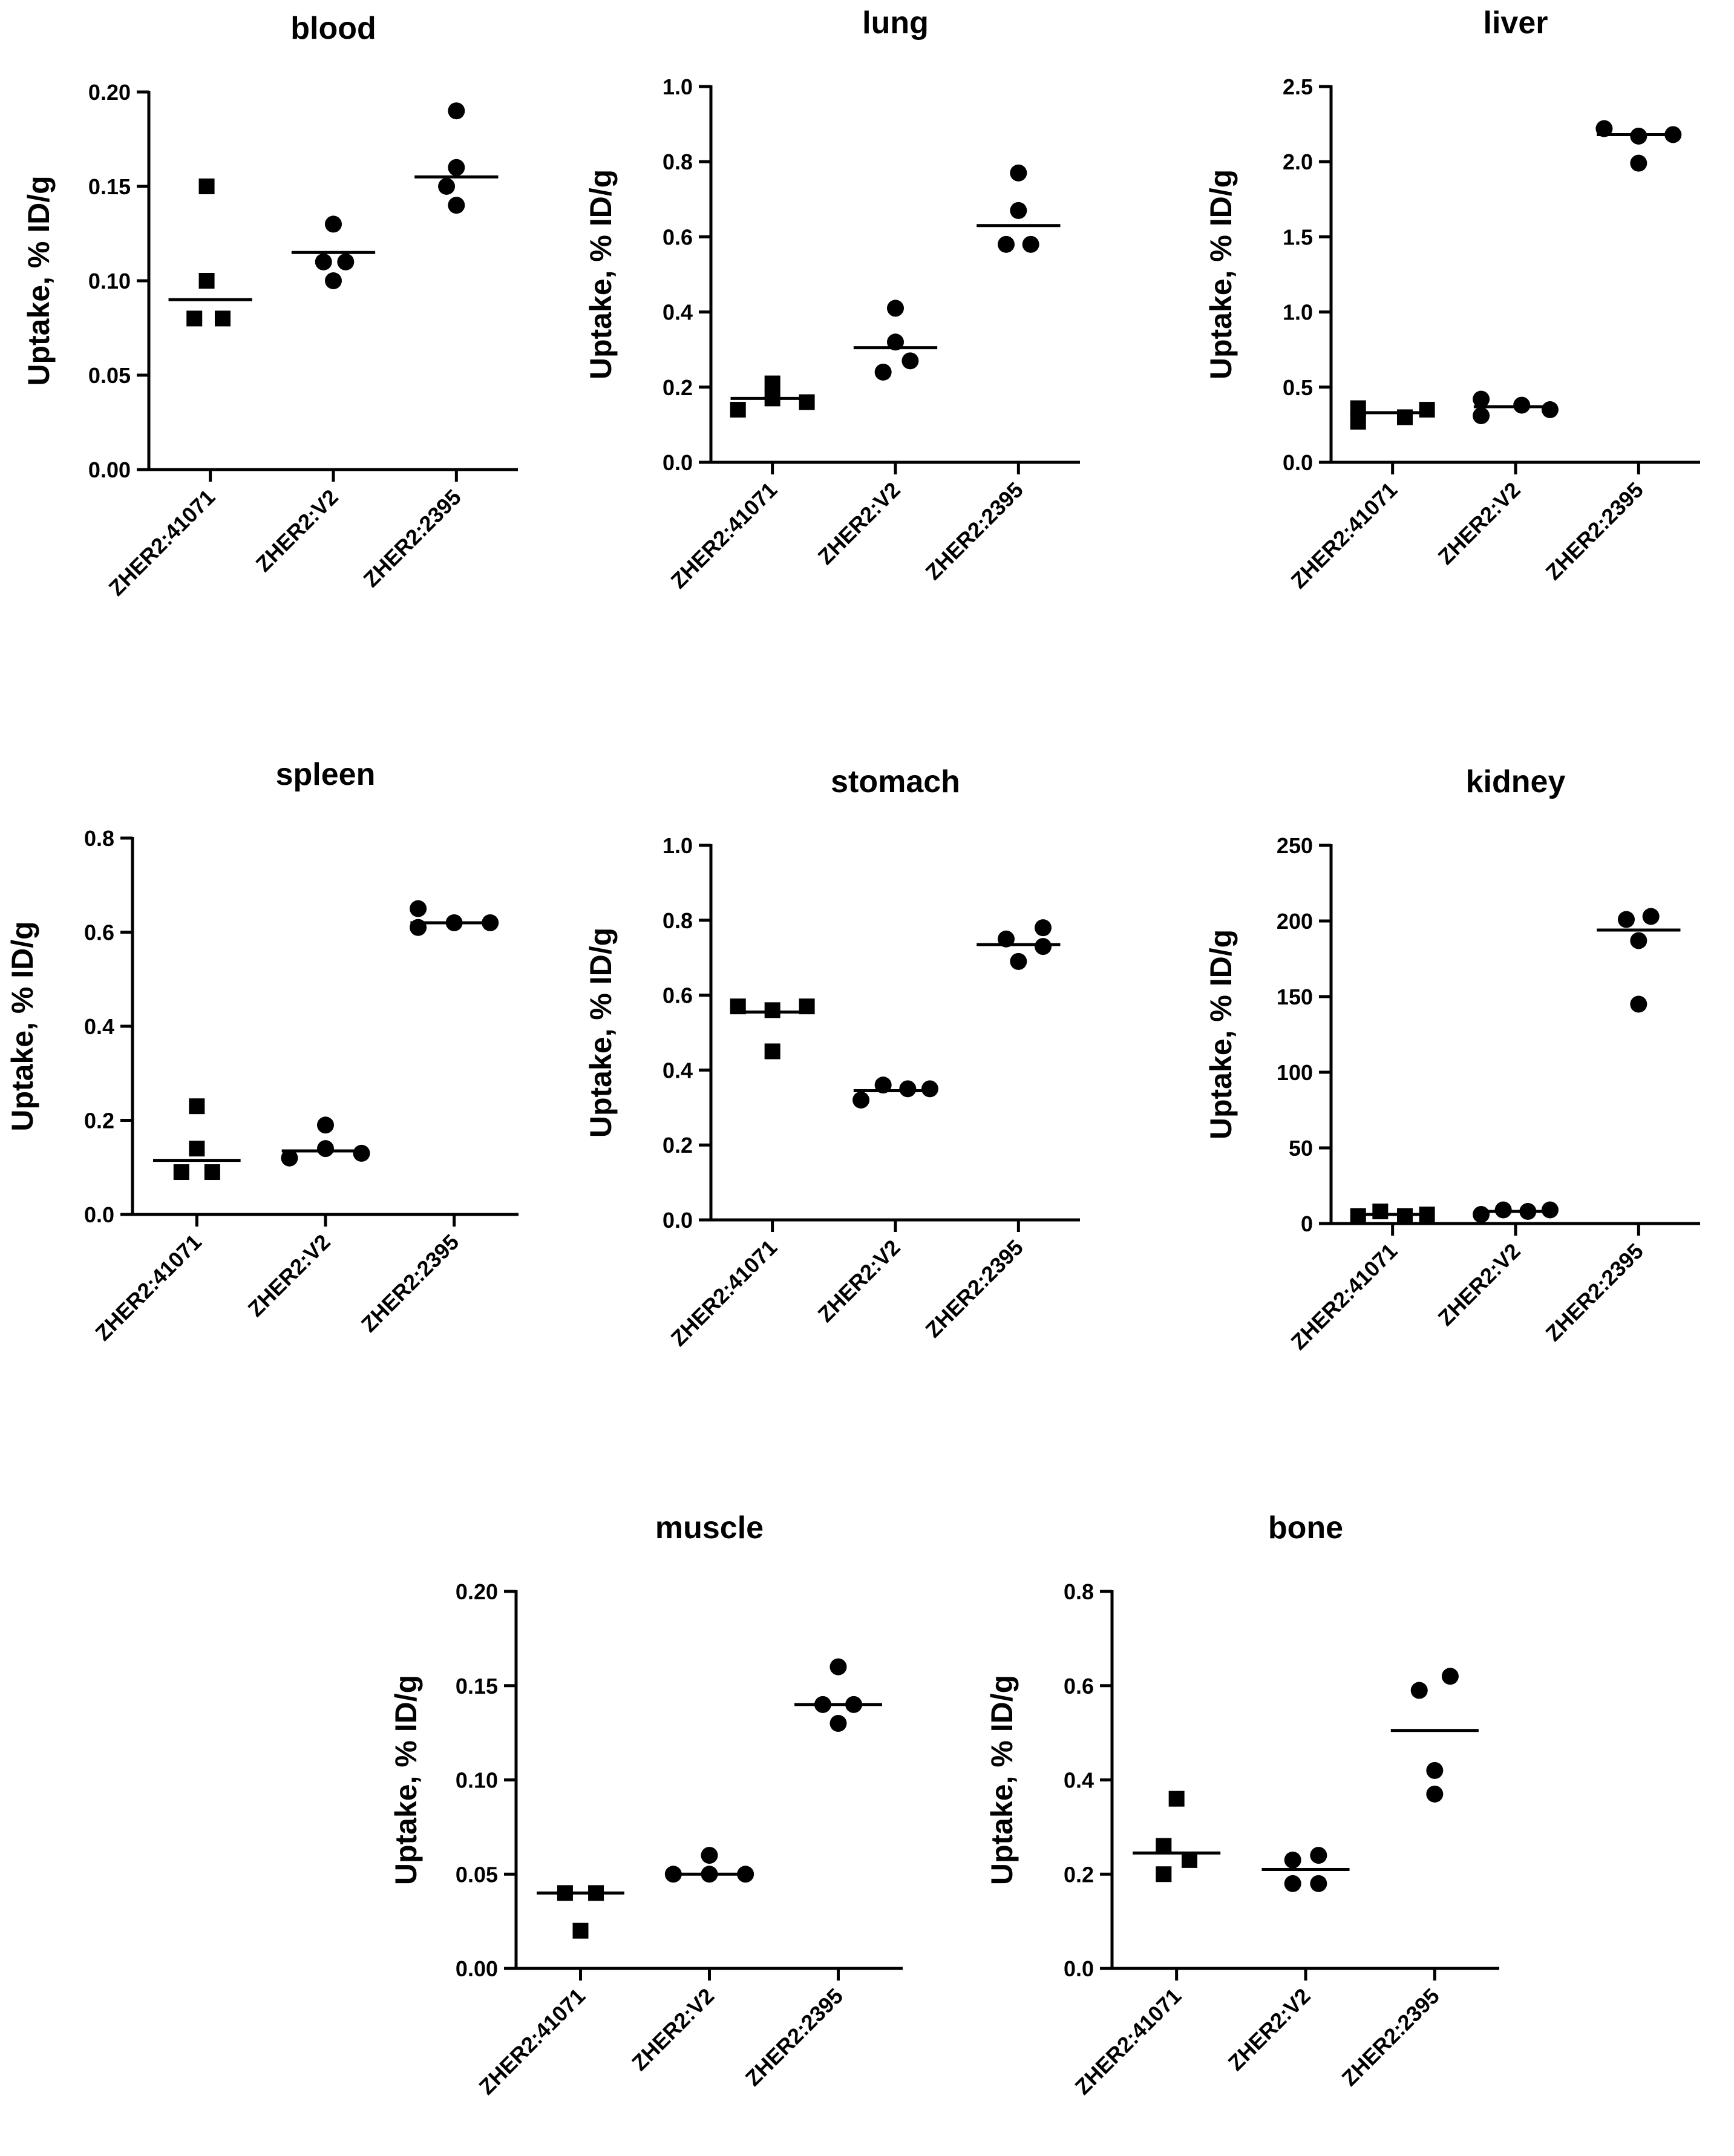 This screenshot has height=2156, width=1734. Describe the element at coordinates (477, 1781) in the screenshot. I see `y-tick-label: 0.10` at that location.